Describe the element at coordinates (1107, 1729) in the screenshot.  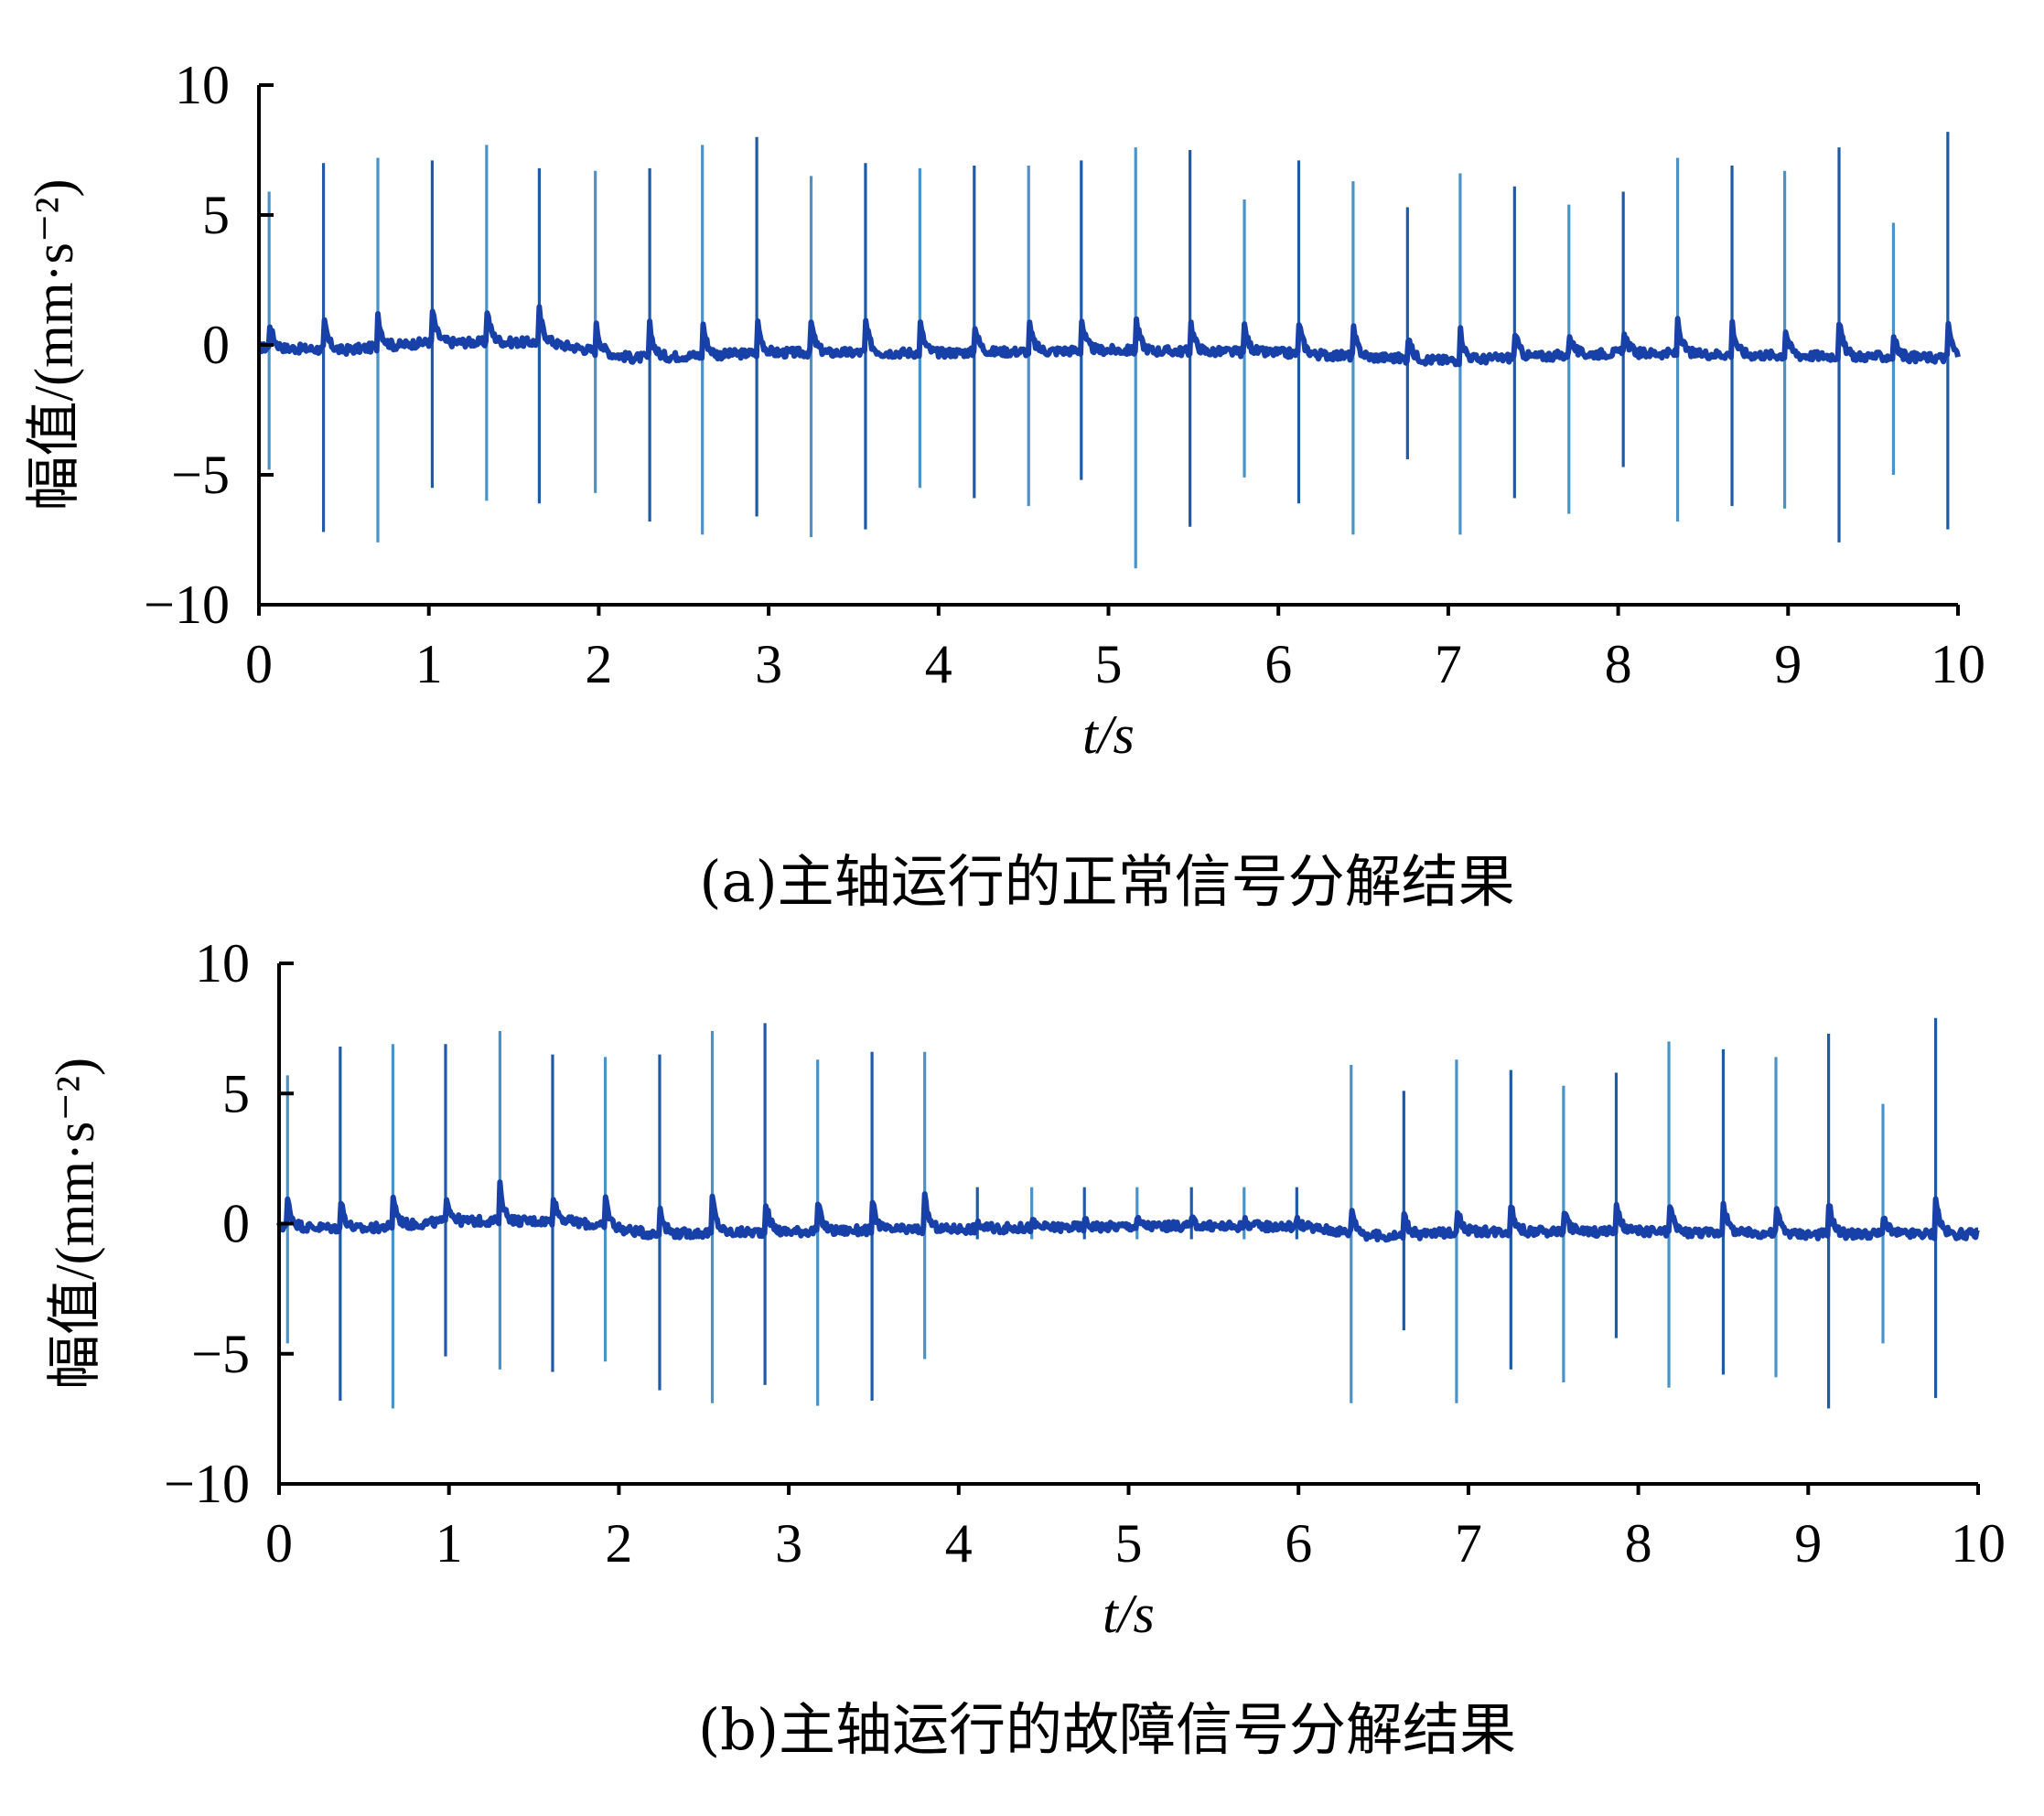
I see `panel-caption: (b)主轴运行的故障信号分解结果` at that location.